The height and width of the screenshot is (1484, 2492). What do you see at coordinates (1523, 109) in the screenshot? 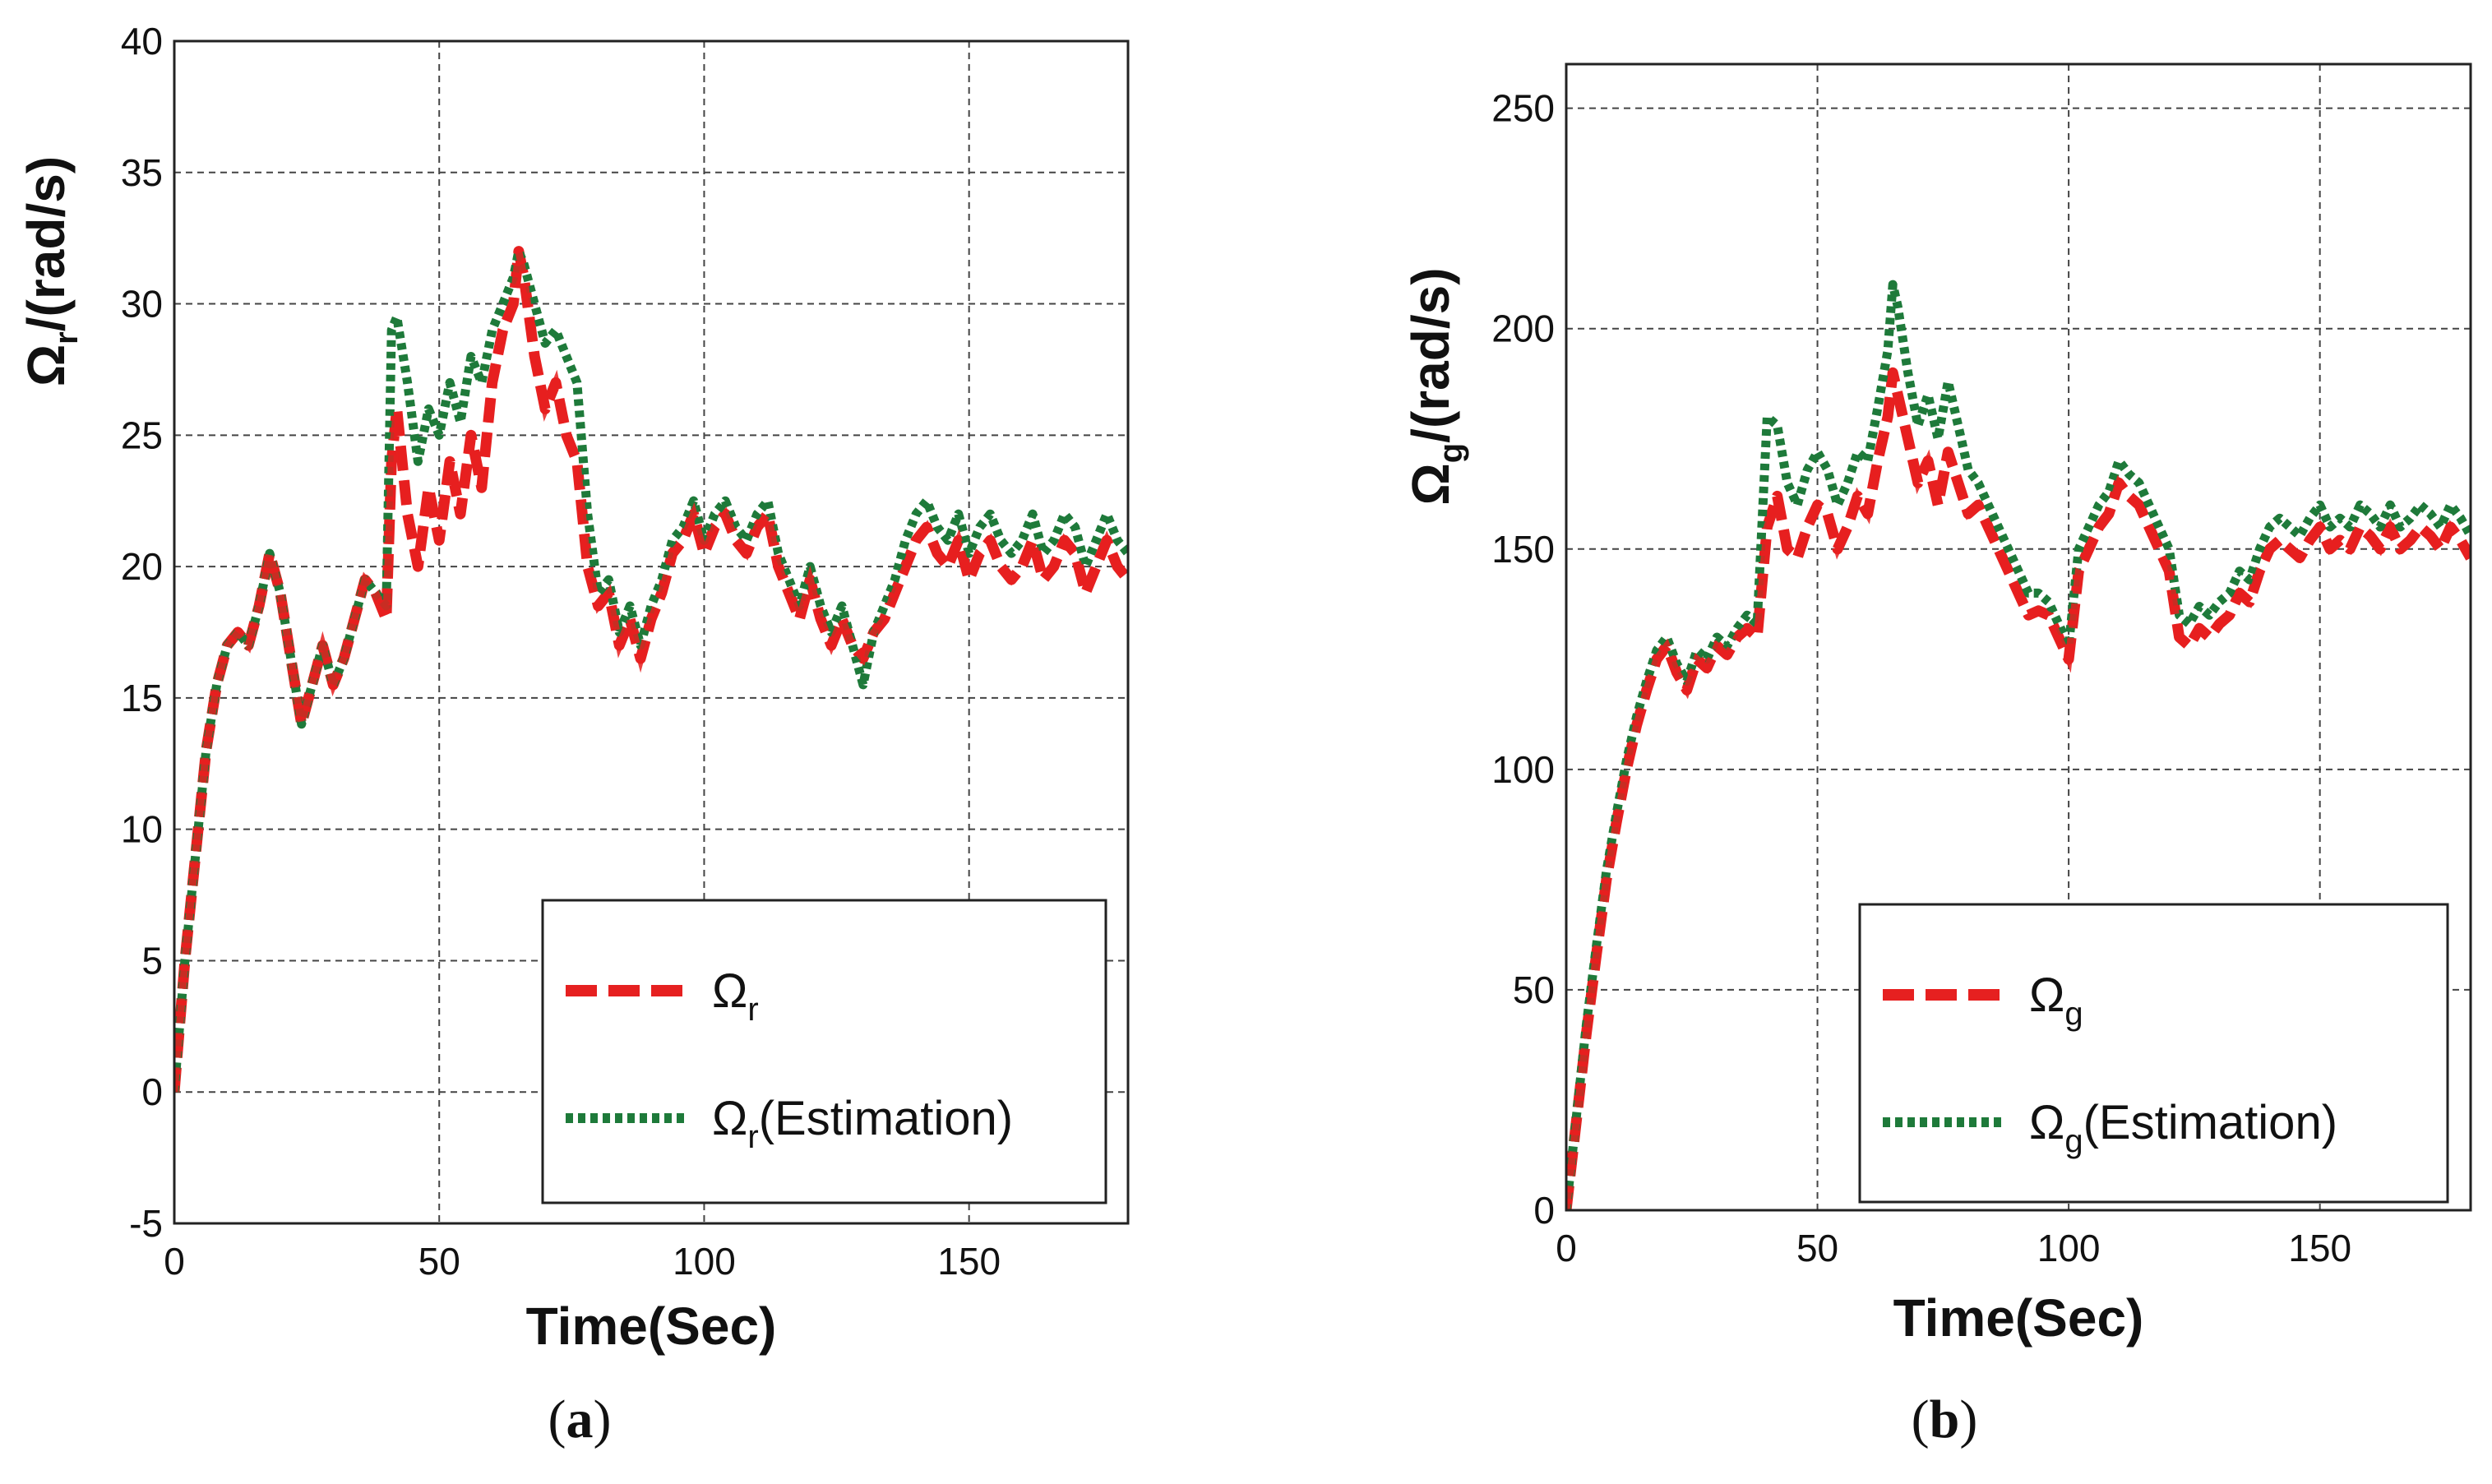
I see `chart-b-y-tick-label: 250` at bounding box center [1523, 109].